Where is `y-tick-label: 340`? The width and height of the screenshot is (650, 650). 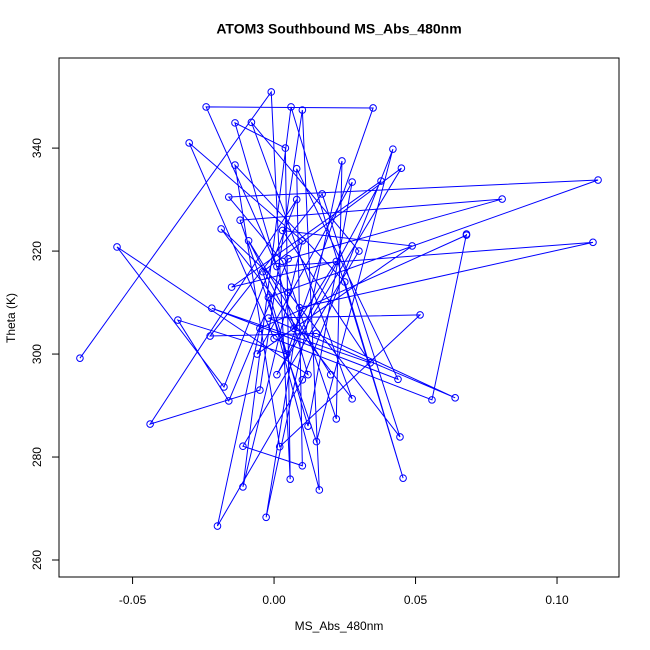
y-tick-label: 340 is located at coordinates (37, 148).